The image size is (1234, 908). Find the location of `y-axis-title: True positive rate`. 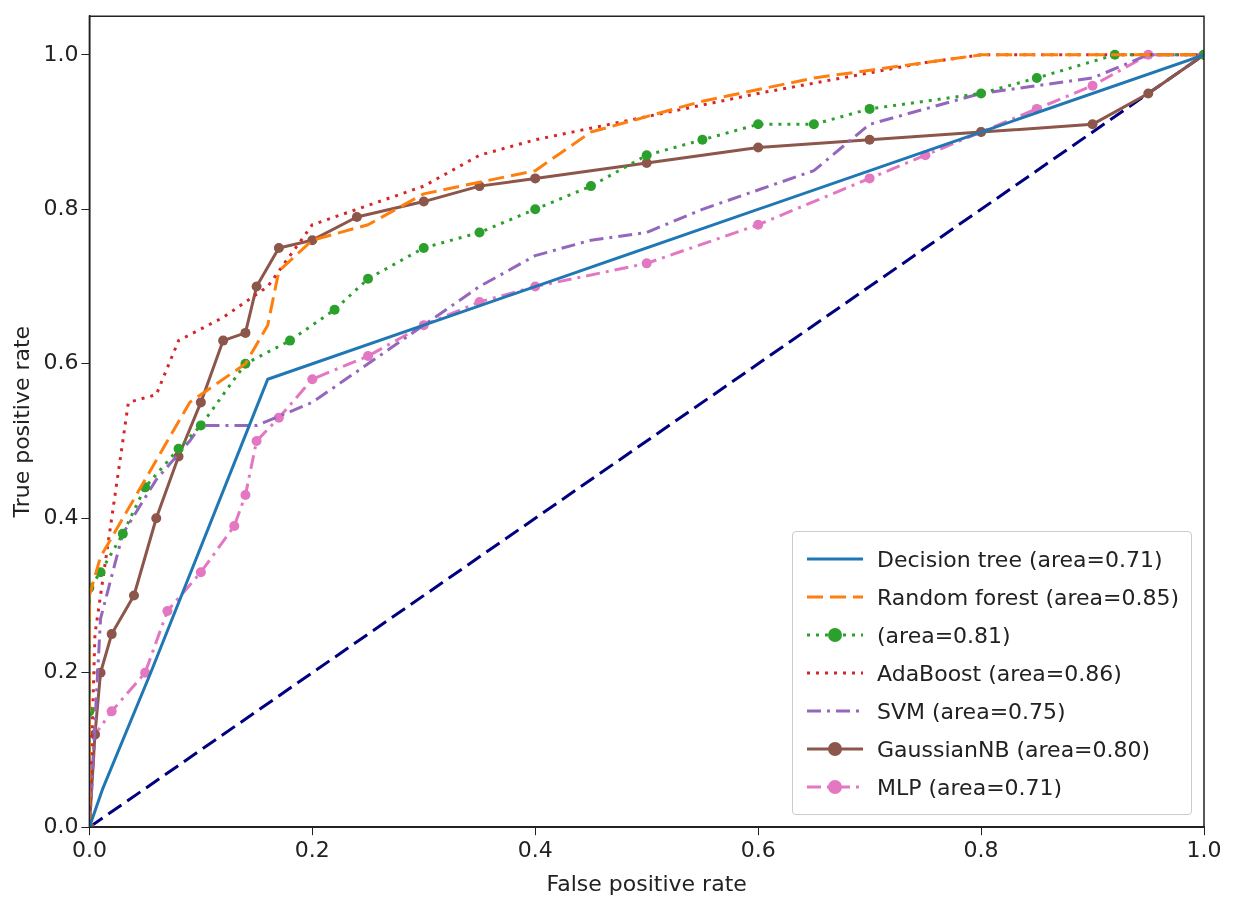

y-axis-title: True positive rate is located at coordinates (21, 422).